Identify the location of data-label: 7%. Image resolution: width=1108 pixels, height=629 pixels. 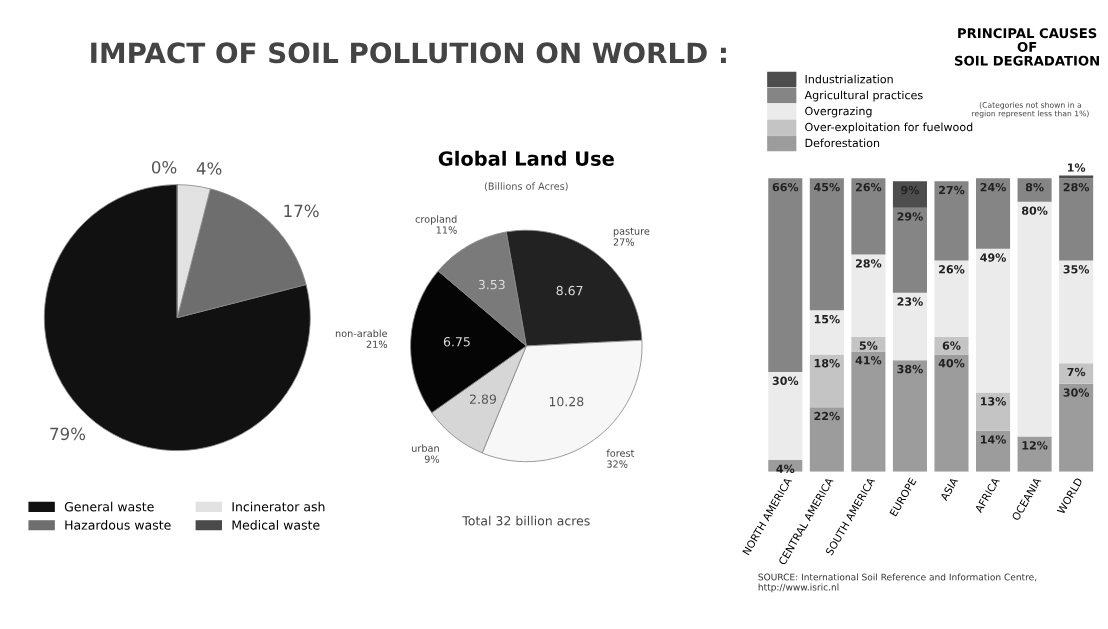
(1076, 372).